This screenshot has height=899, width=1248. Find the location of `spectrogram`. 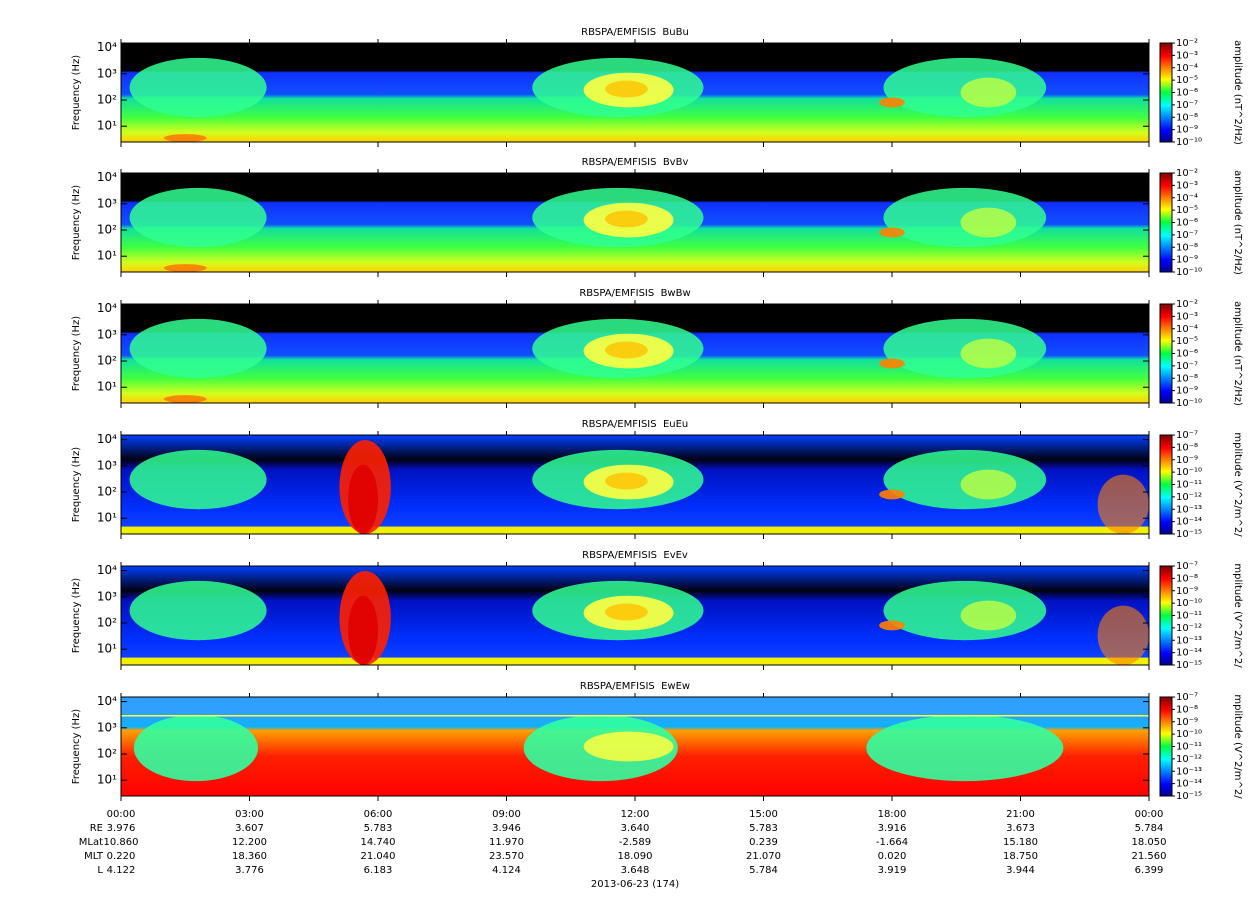

spectrogram is located at coordinates (635, 354).